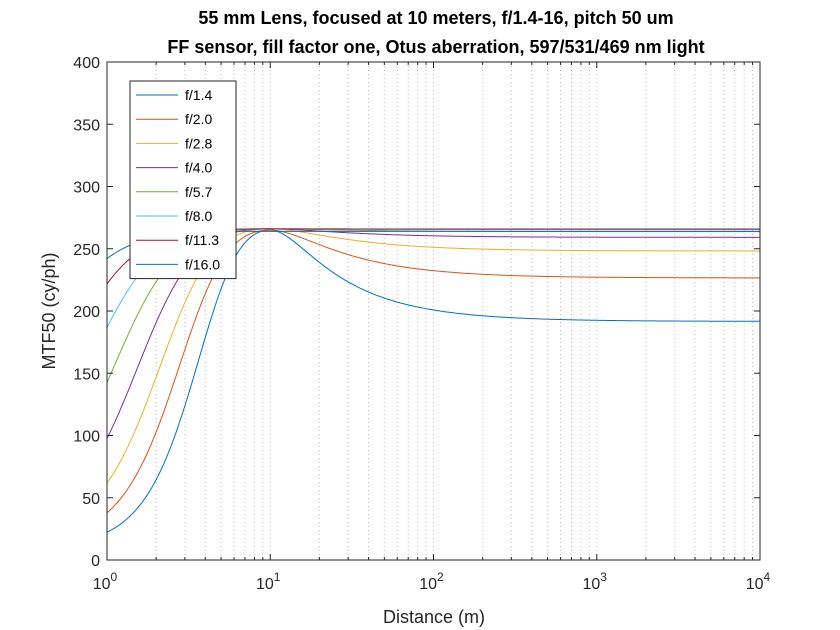  Describe the element at coordinates (202, 240) in the screenshot. I see `legend-label: f/11.3` at that location.